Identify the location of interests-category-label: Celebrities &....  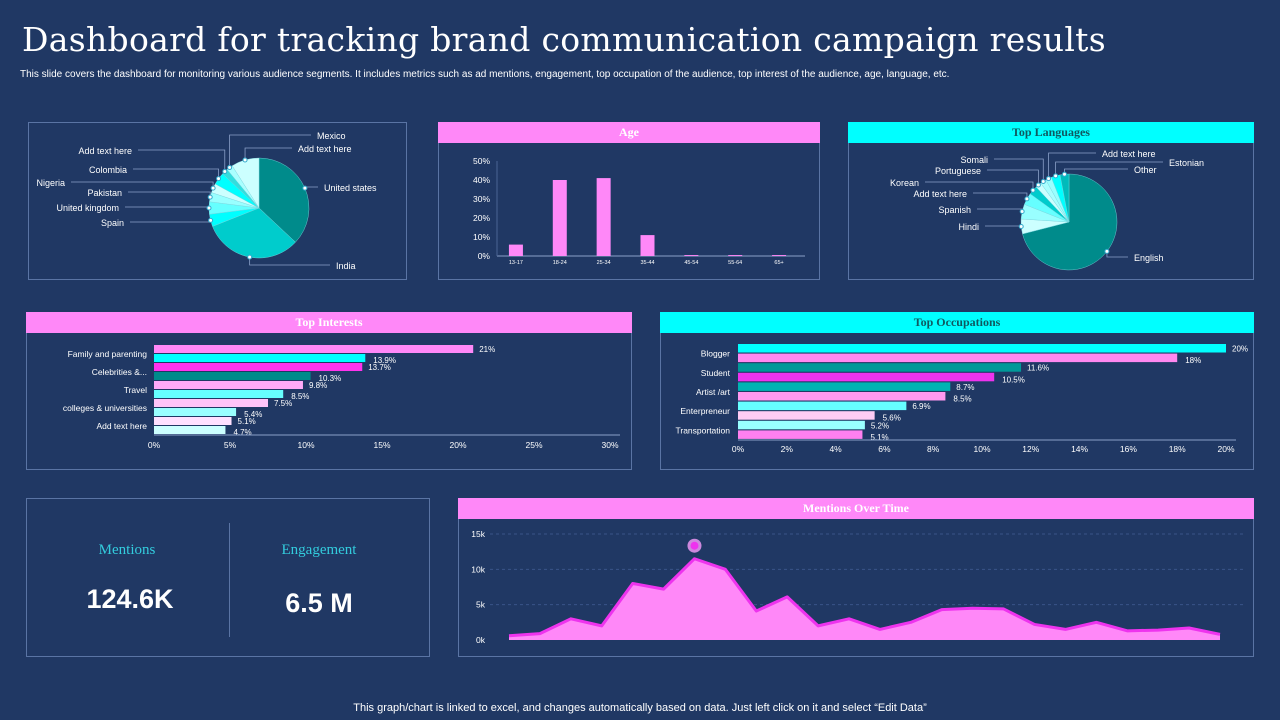
(119, 372).